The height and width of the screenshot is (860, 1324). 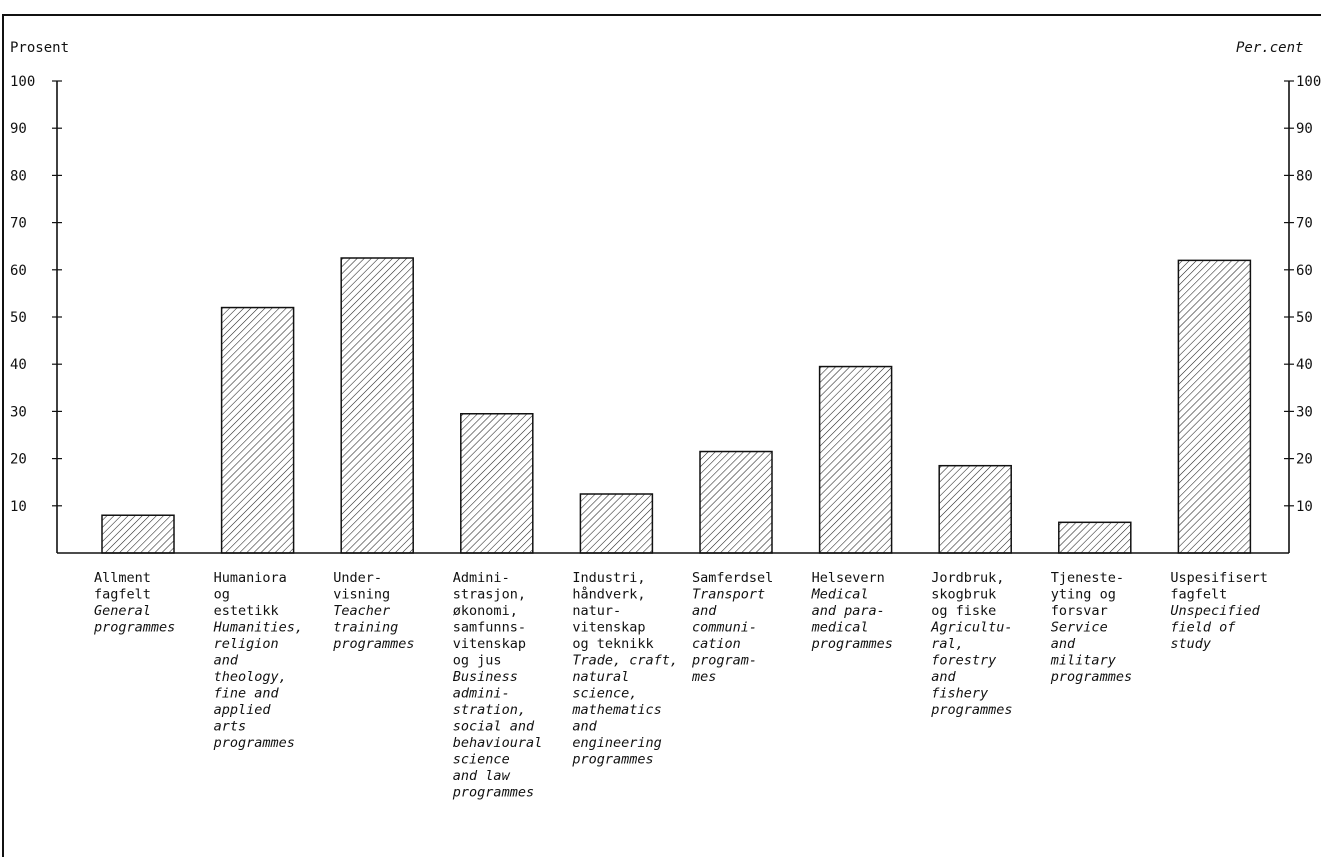 I want to click on category-label: Allment, so click(x=122, y=578).